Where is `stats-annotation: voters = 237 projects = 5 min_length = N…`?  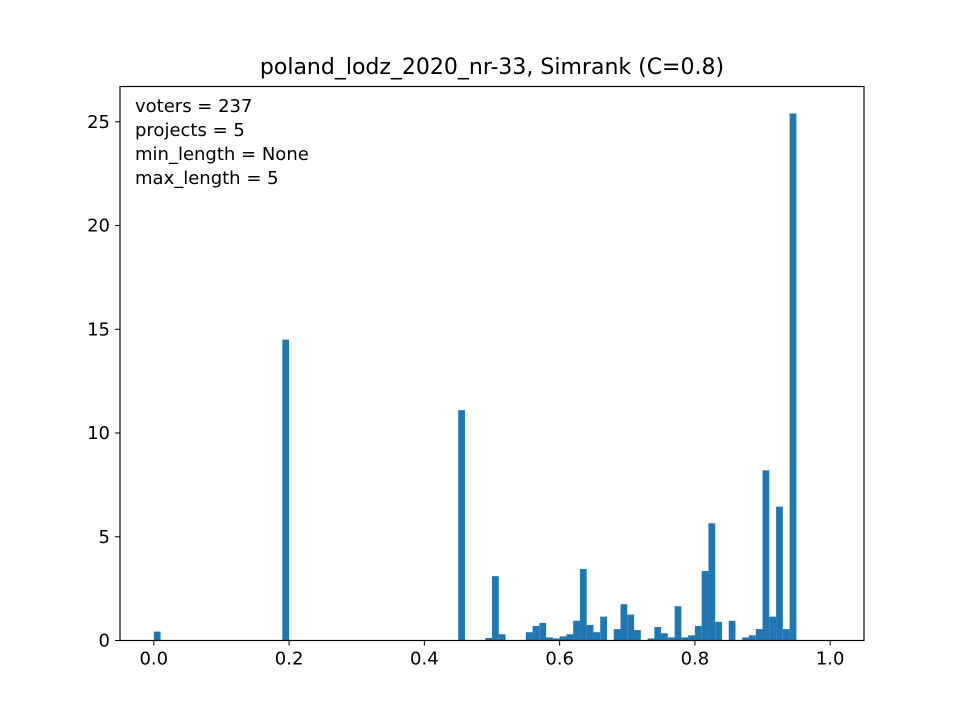 stats-annotation: voters = 237 projects = 5 min_length = N… is located at coordinates (222, 142).